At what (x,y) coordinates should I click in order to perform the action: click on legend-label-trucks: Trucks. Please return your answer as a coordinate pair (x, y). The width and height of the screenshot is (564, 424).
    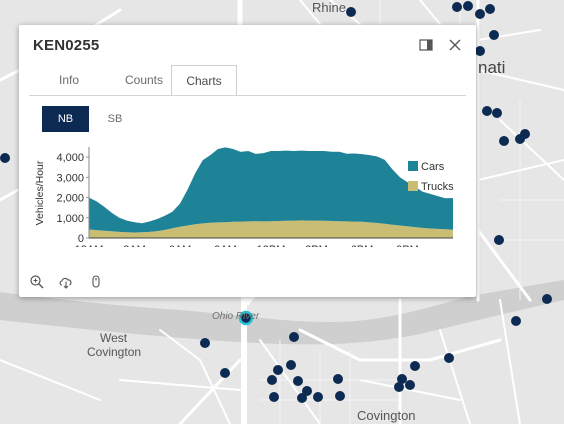
    Looking at the image, I should click on (437, 187).